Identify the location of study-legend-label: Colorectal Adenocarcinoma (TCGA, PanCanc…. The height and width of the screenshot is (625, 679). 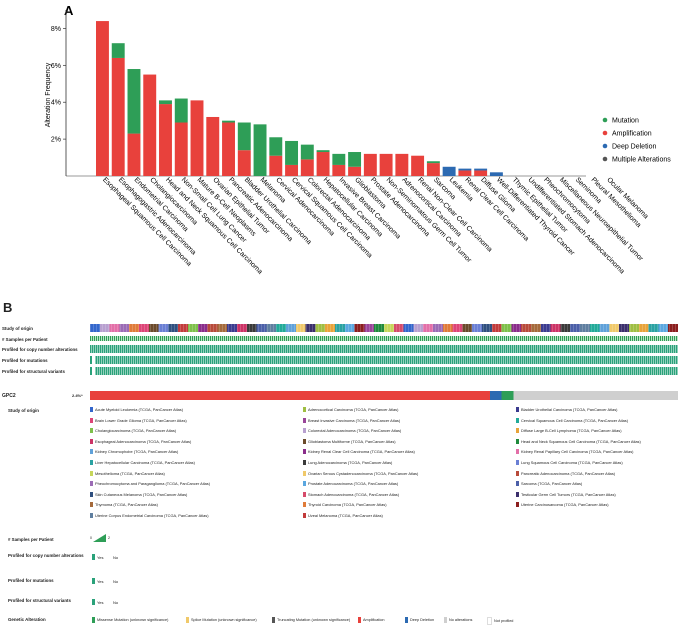
(355, 431).